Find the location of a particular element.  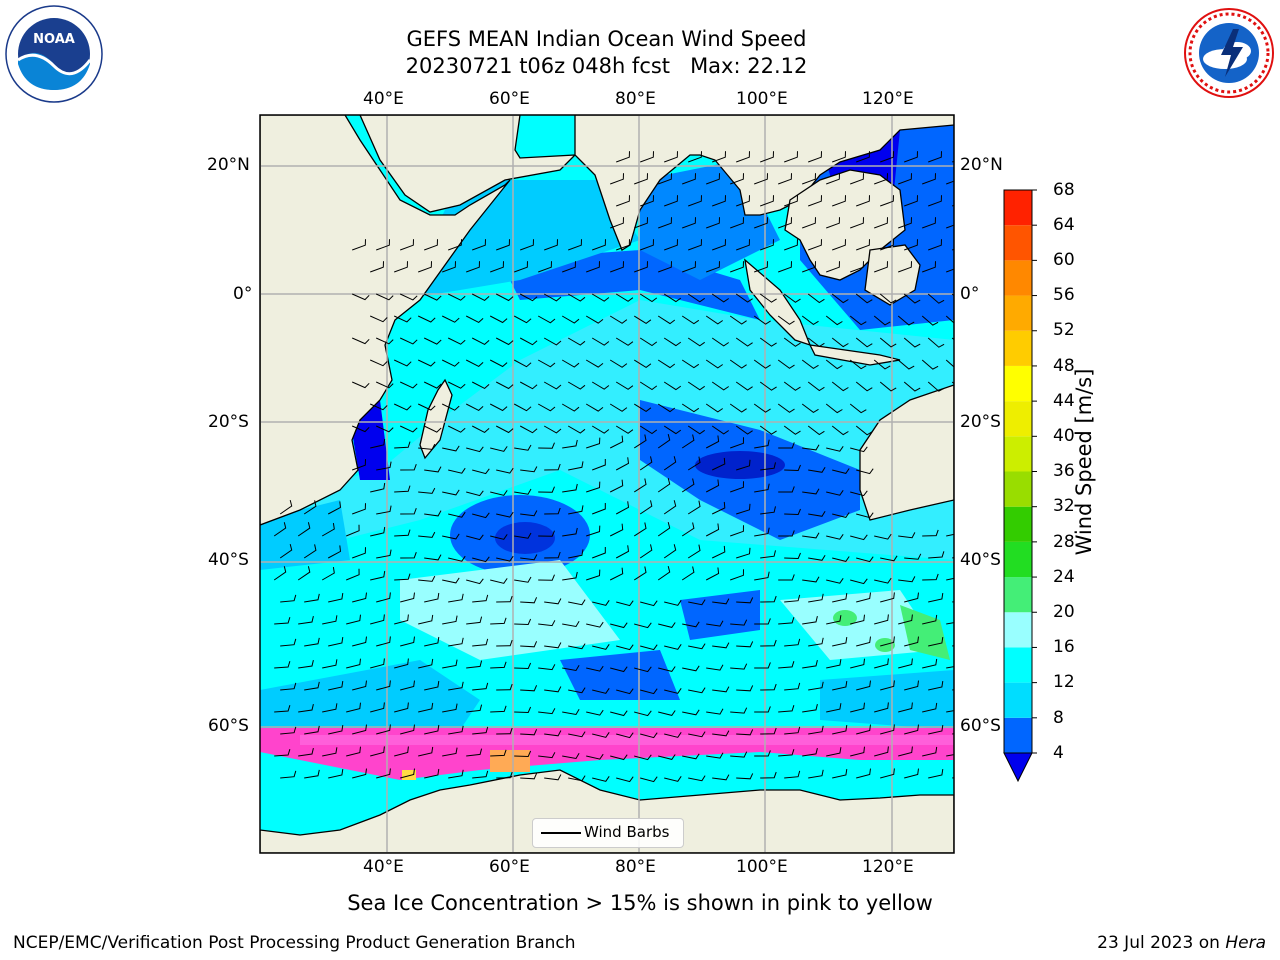

colorbar-tick-8: 8 is located at coordinates (1058, 718).